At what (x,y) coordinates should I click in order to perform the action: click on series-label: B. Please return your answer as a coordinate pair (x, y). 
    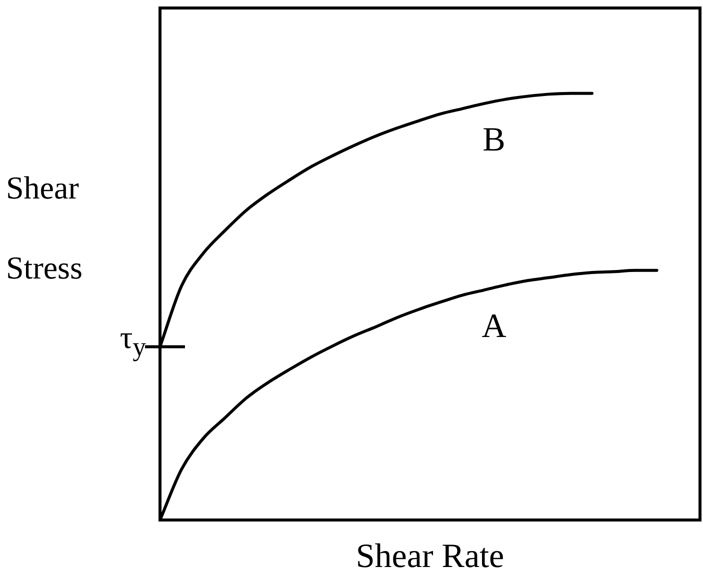
    Looking at the image, I should click on (494, 139).